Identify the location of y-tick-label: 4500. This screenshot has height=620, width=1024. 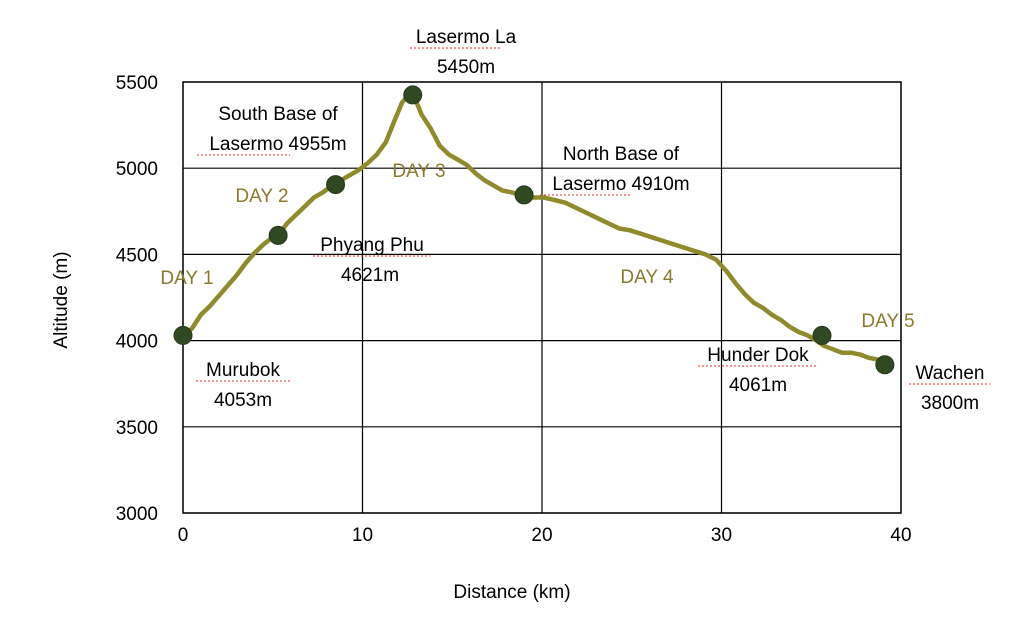
(137, 255).